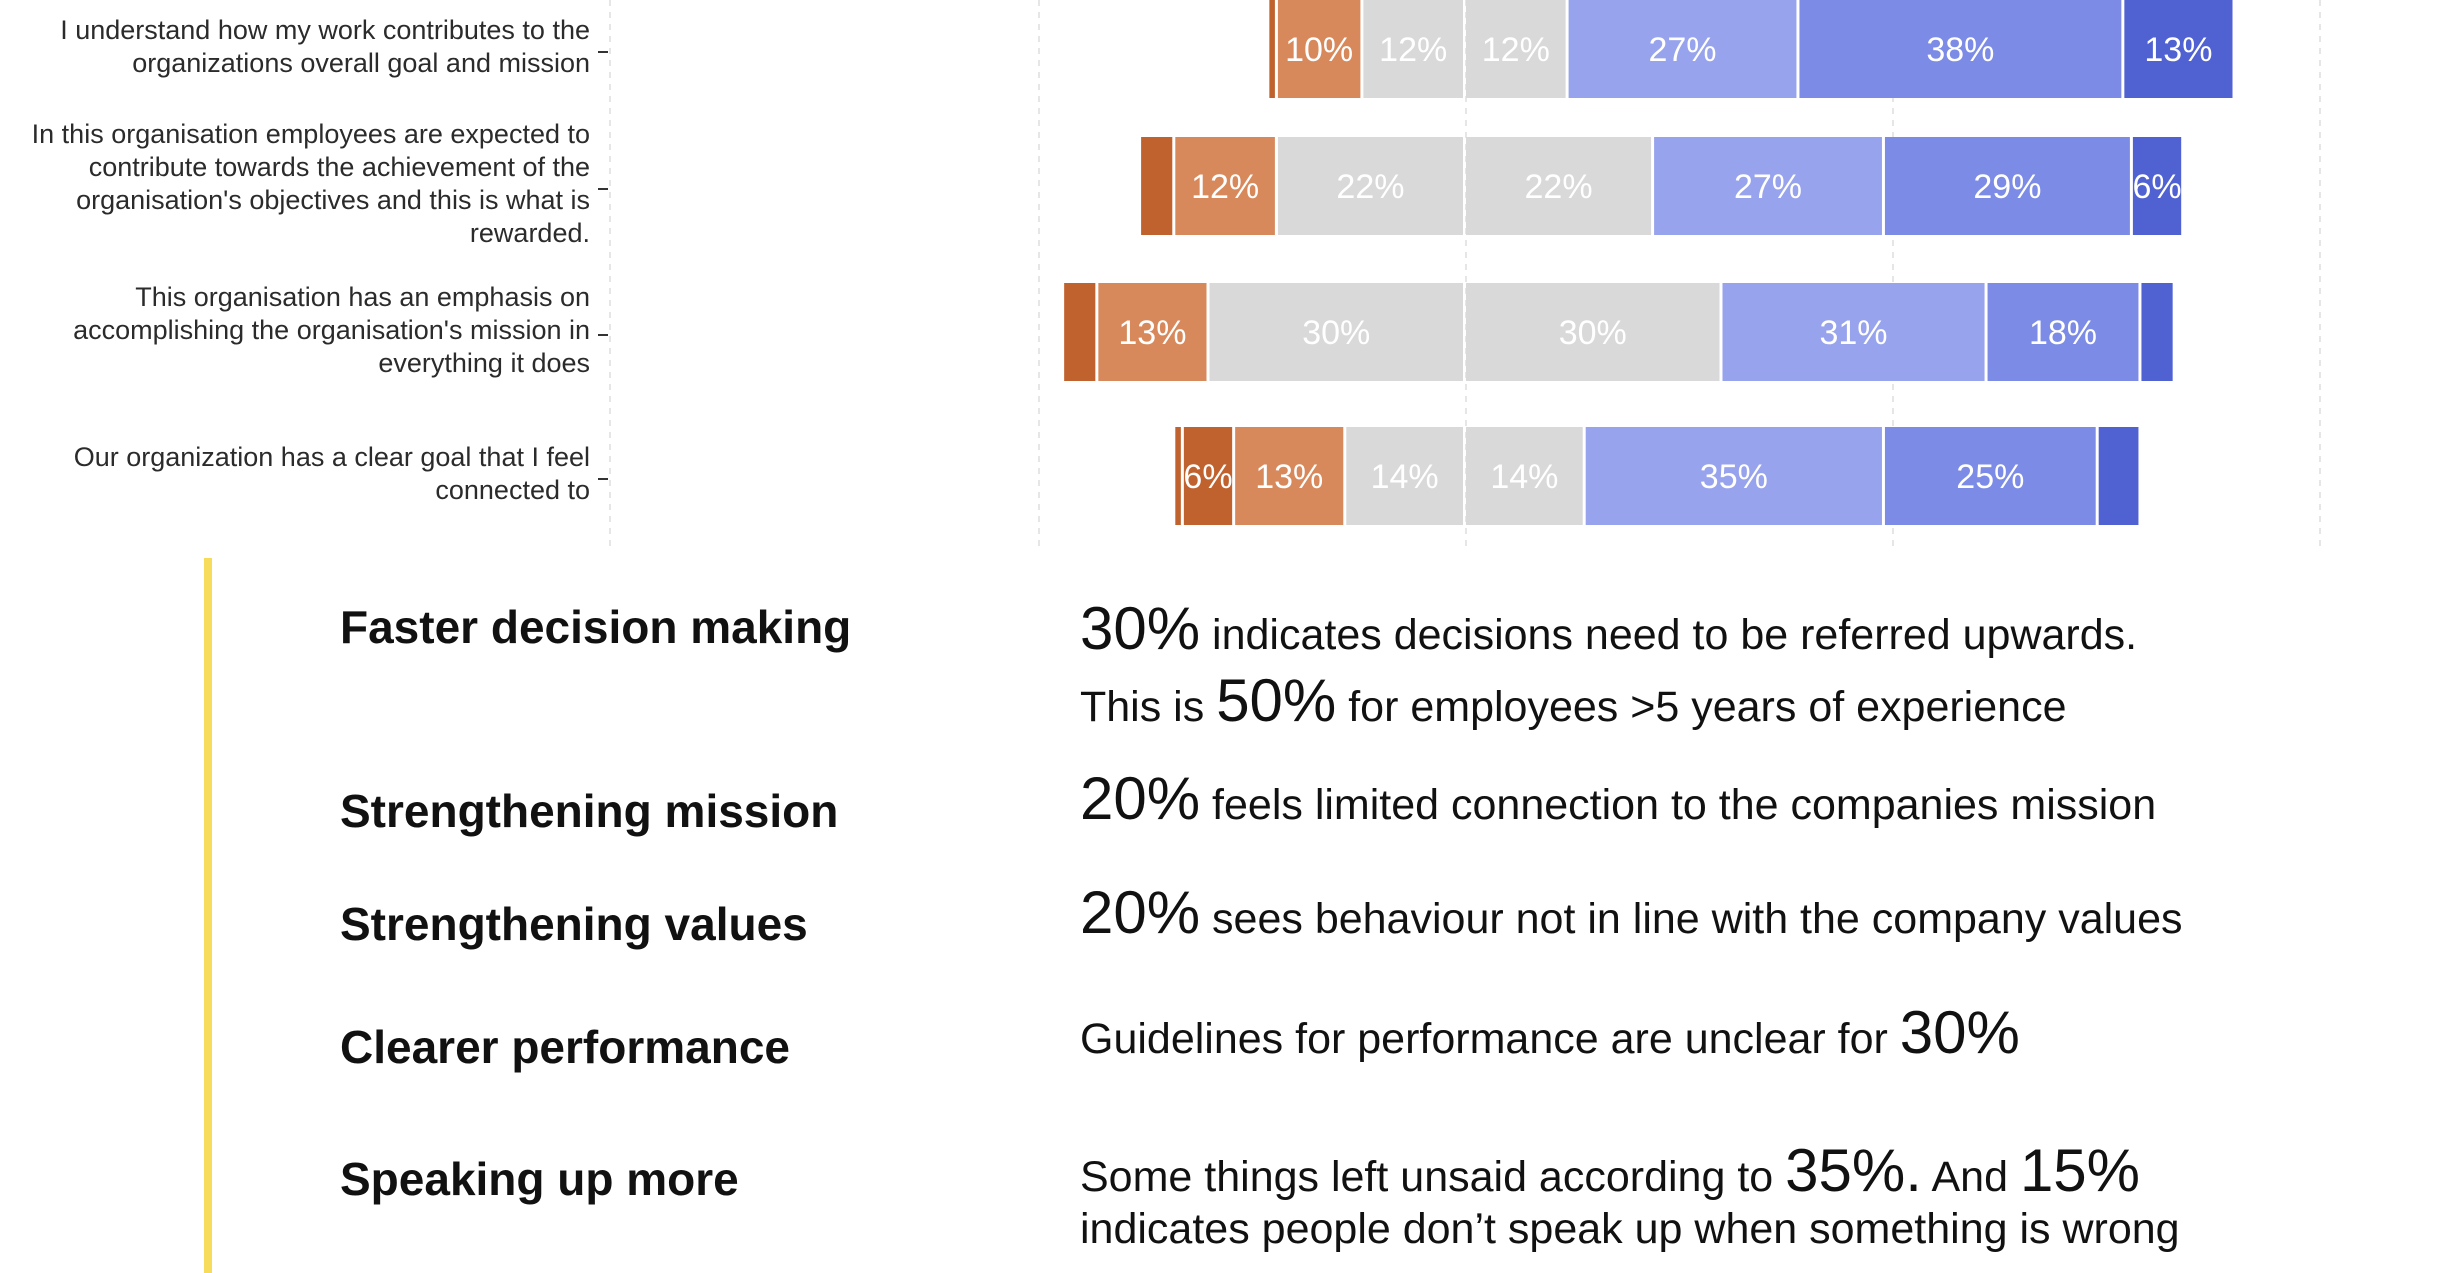 The width and height of the screenshot is (2445, 1273). Describe the element at coordinates (1701, 707) in the screenshot. I see `finding-phrase: for employees >5 years of experience` at that location.